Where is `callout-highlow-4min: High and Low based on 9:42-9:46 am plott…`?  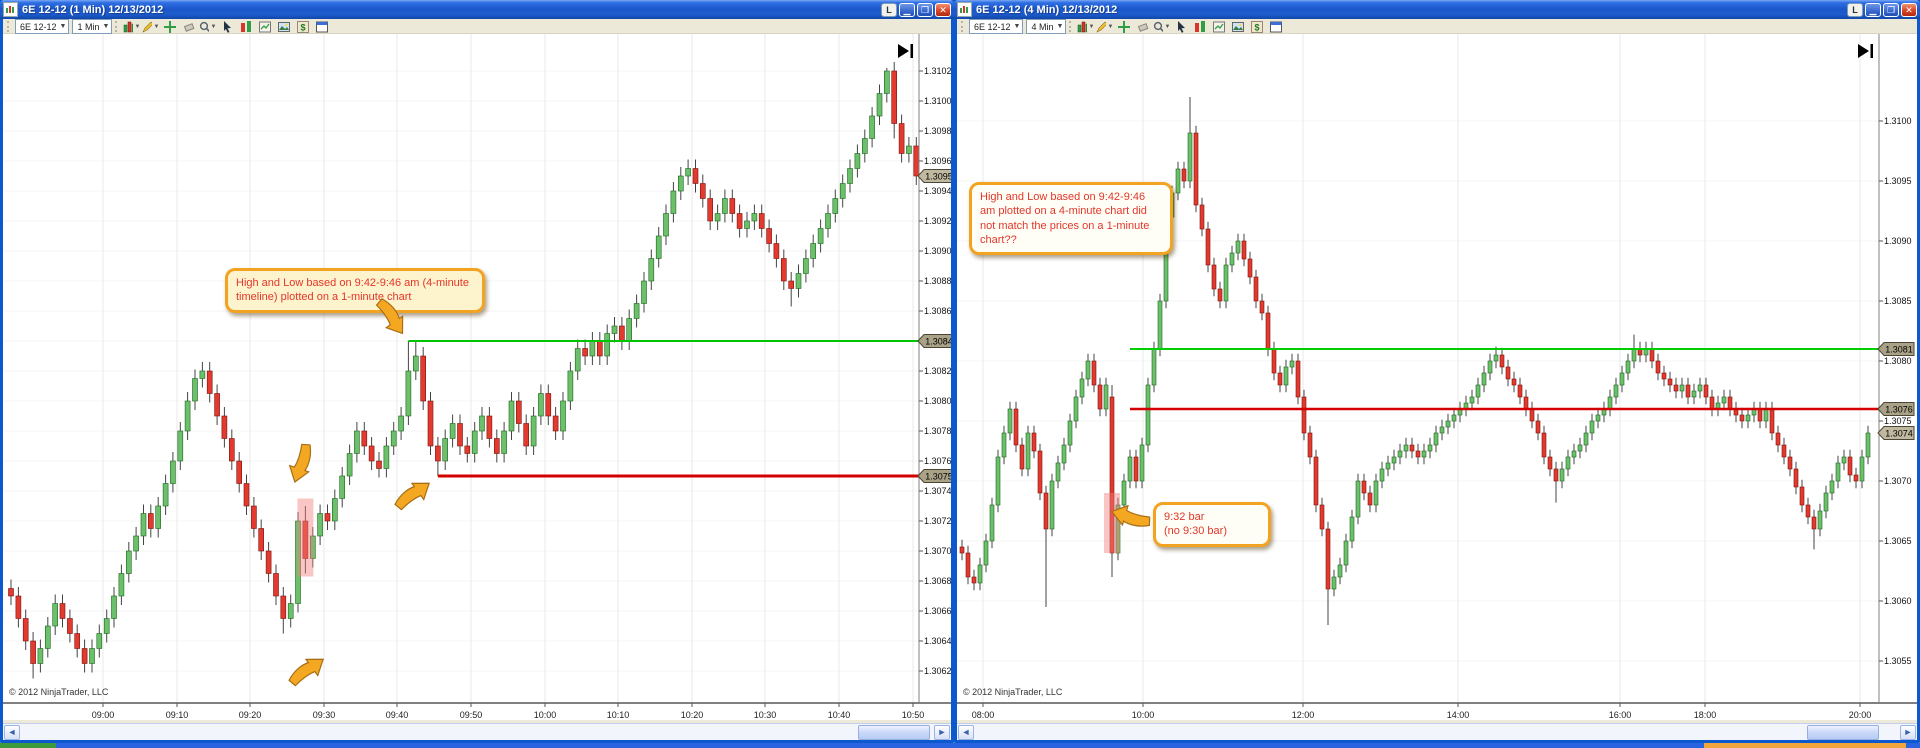
callout-highlow-4min: High and Low based on 9:42-9:46 am plott… is located at coordinates (1071, 219).